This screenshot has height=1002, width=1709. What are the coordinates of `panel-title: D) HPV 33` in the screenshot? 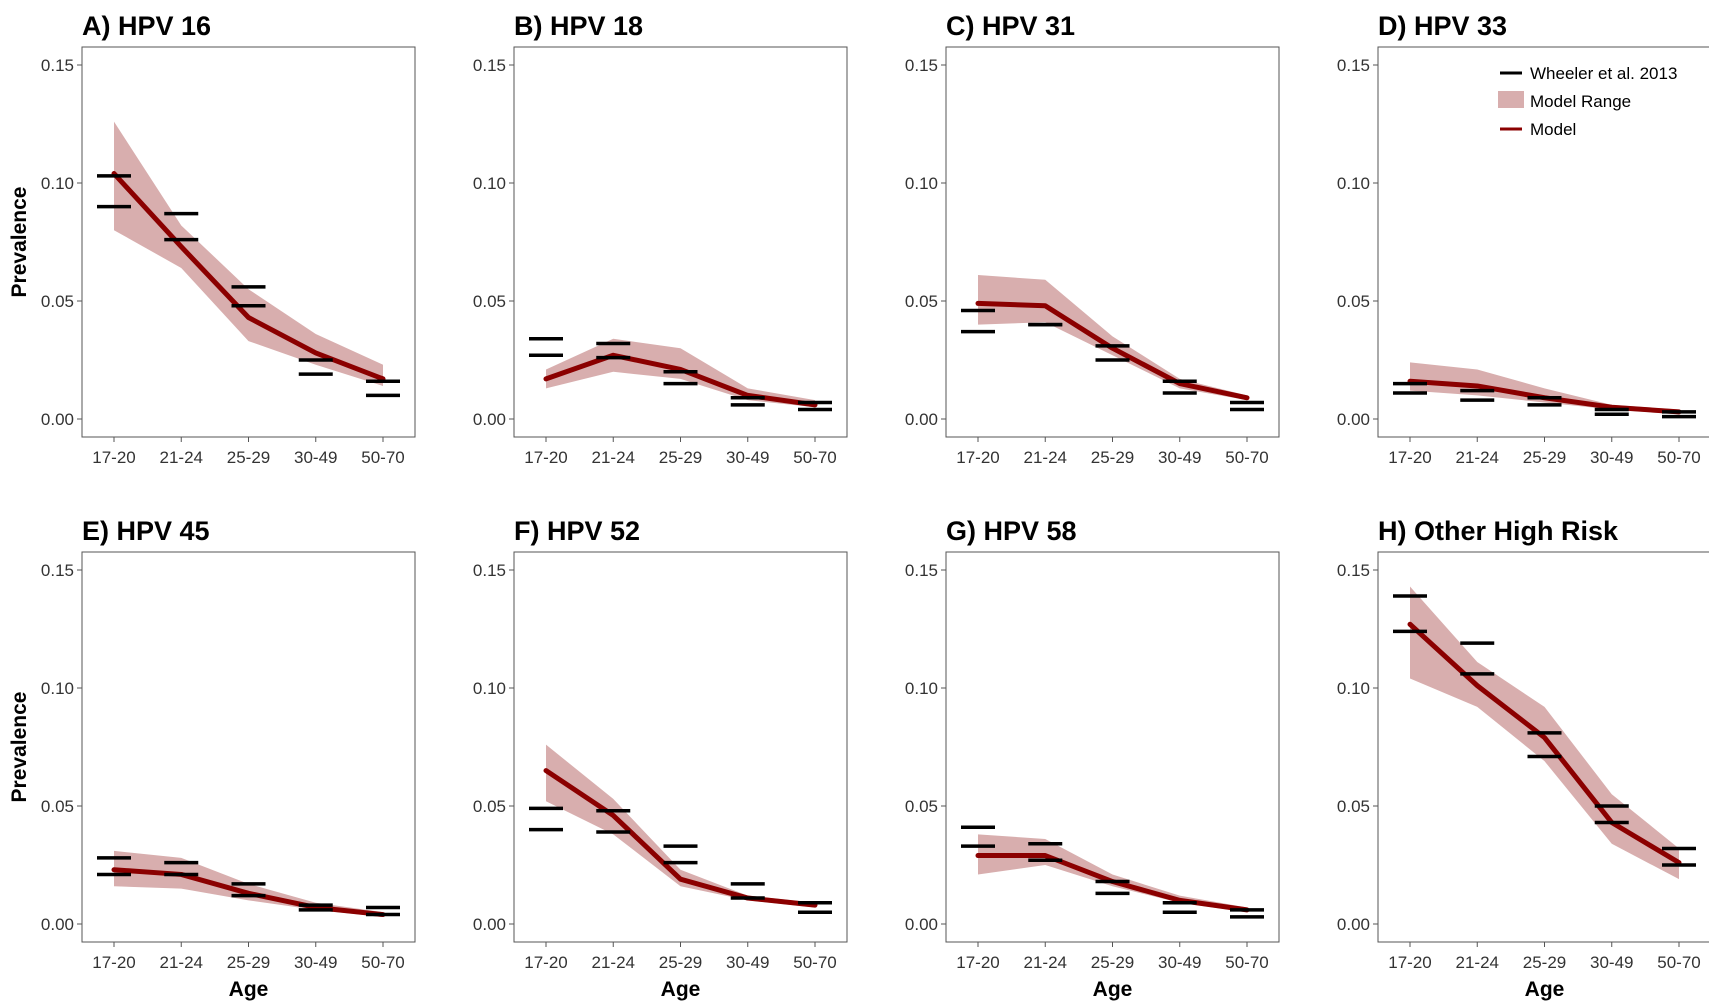 It's located at (1442, 26).